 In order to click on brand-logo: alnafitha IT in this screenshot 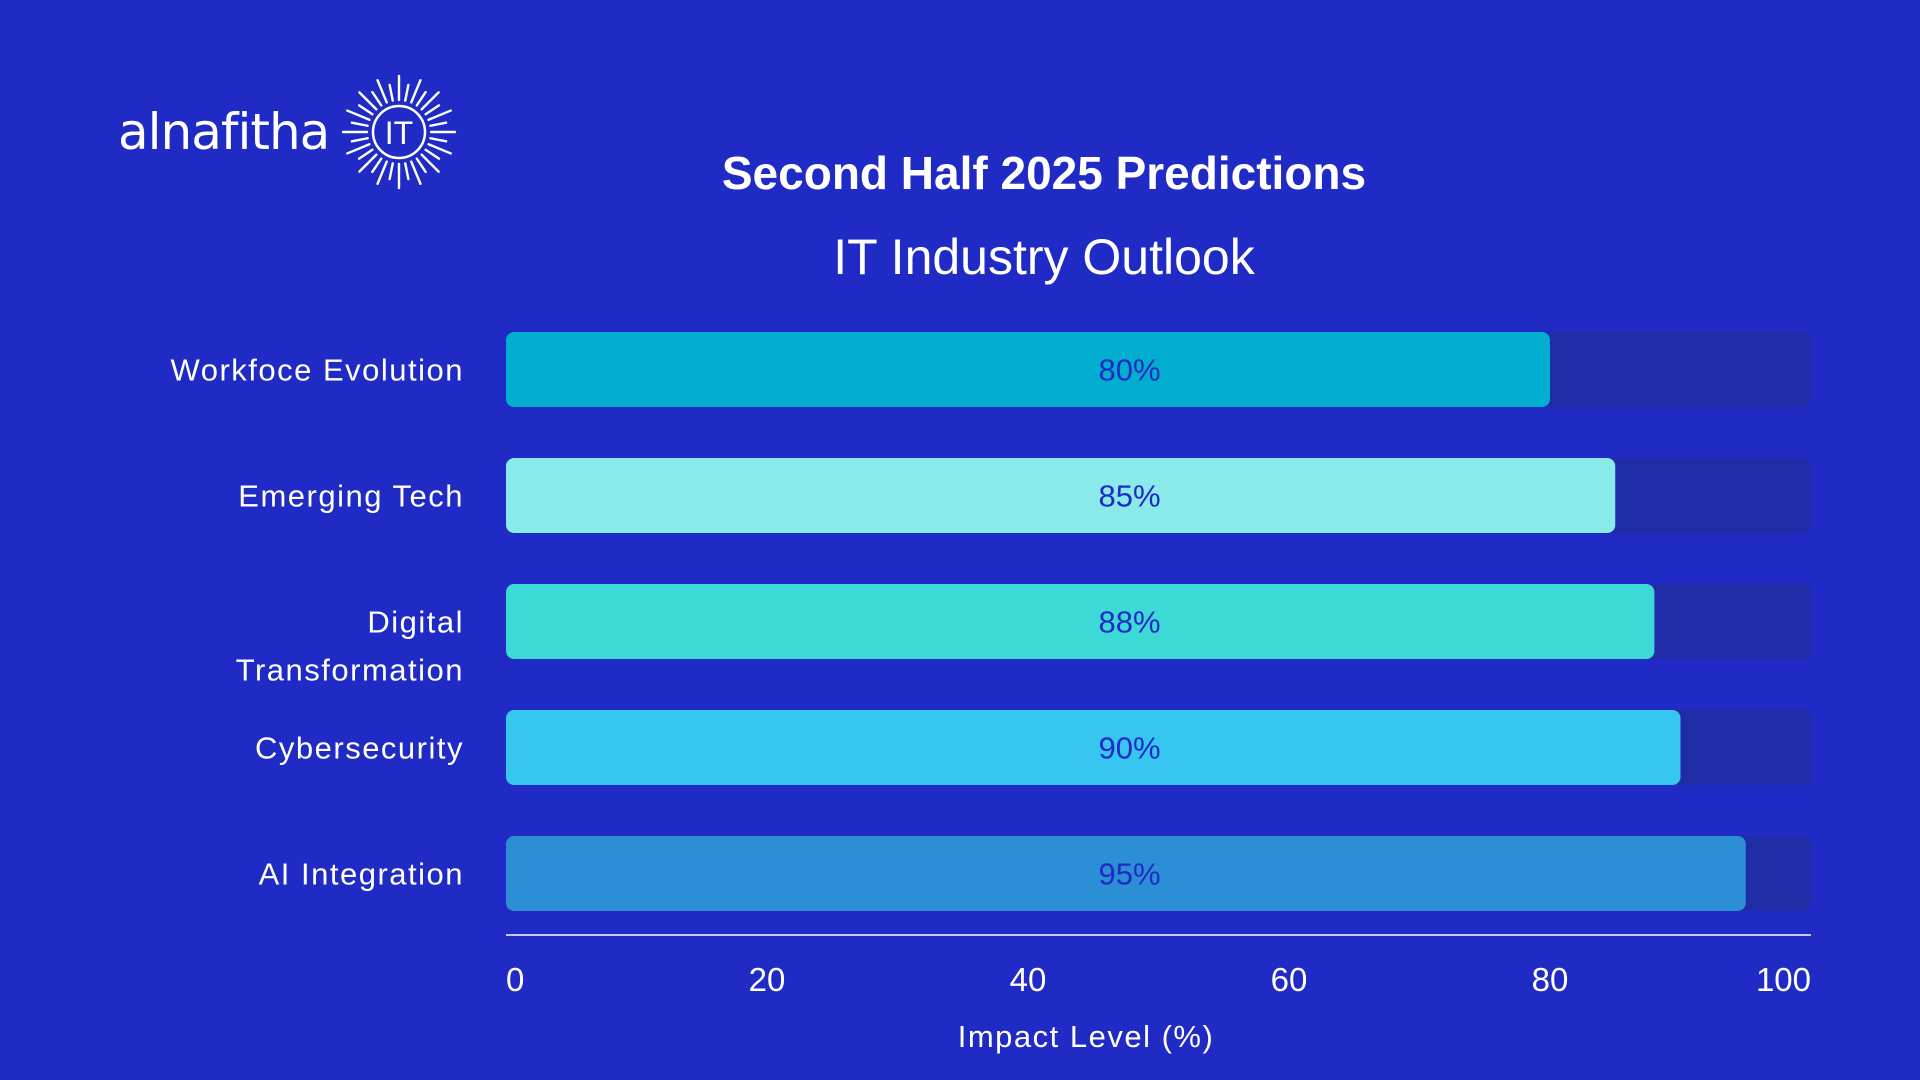, I will do `click(287, 132)`.